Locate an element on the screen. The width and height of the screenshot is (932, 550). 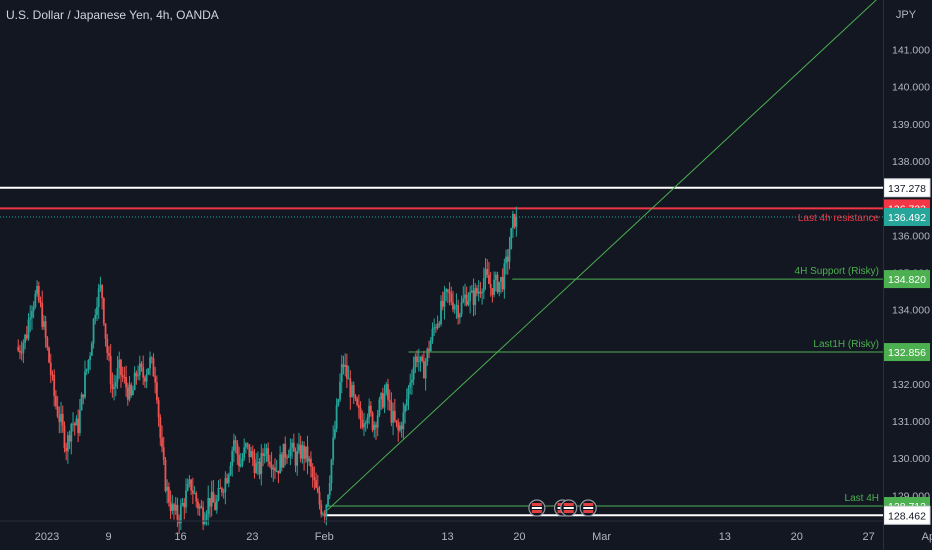
level-note-label: Last1H (Risky) is located at coordinates (846, 344).